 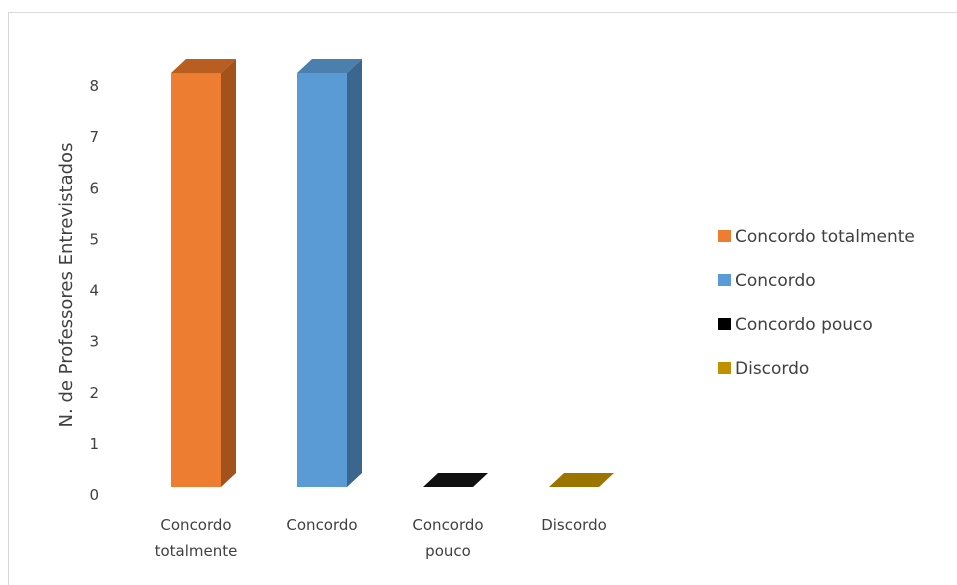 What do you see at coordinates (94, 86) in the screenshot?
I see `y-tick-label: 8` at bounding box center [94, 86].